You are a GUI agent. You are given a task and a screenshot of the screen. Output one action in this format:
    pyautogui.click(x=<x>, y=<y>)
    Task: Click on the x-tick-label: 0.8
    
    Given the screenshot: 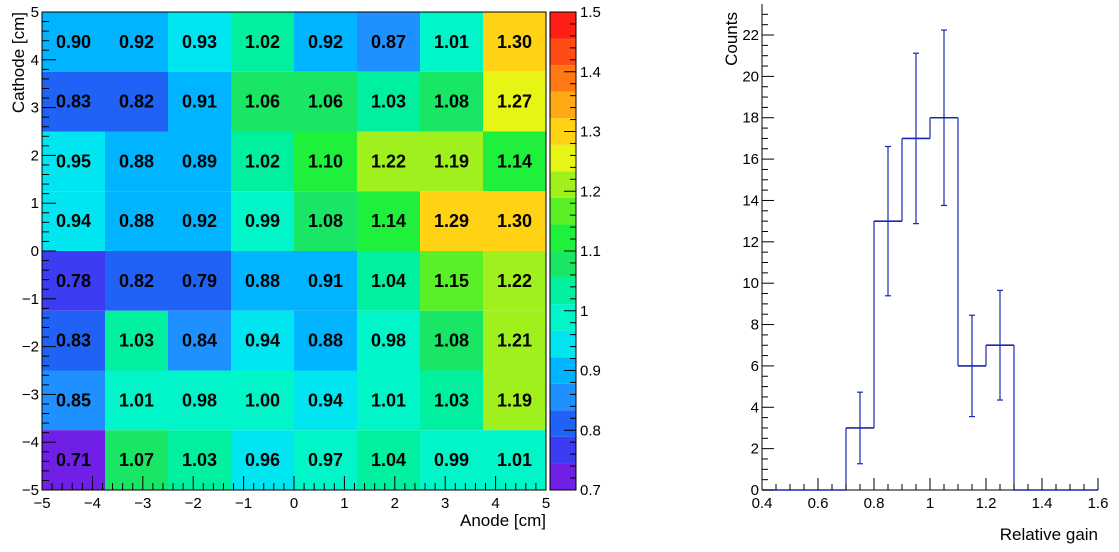 What is the action you would take?
    pyautogui.click(x=874, y=503)
    